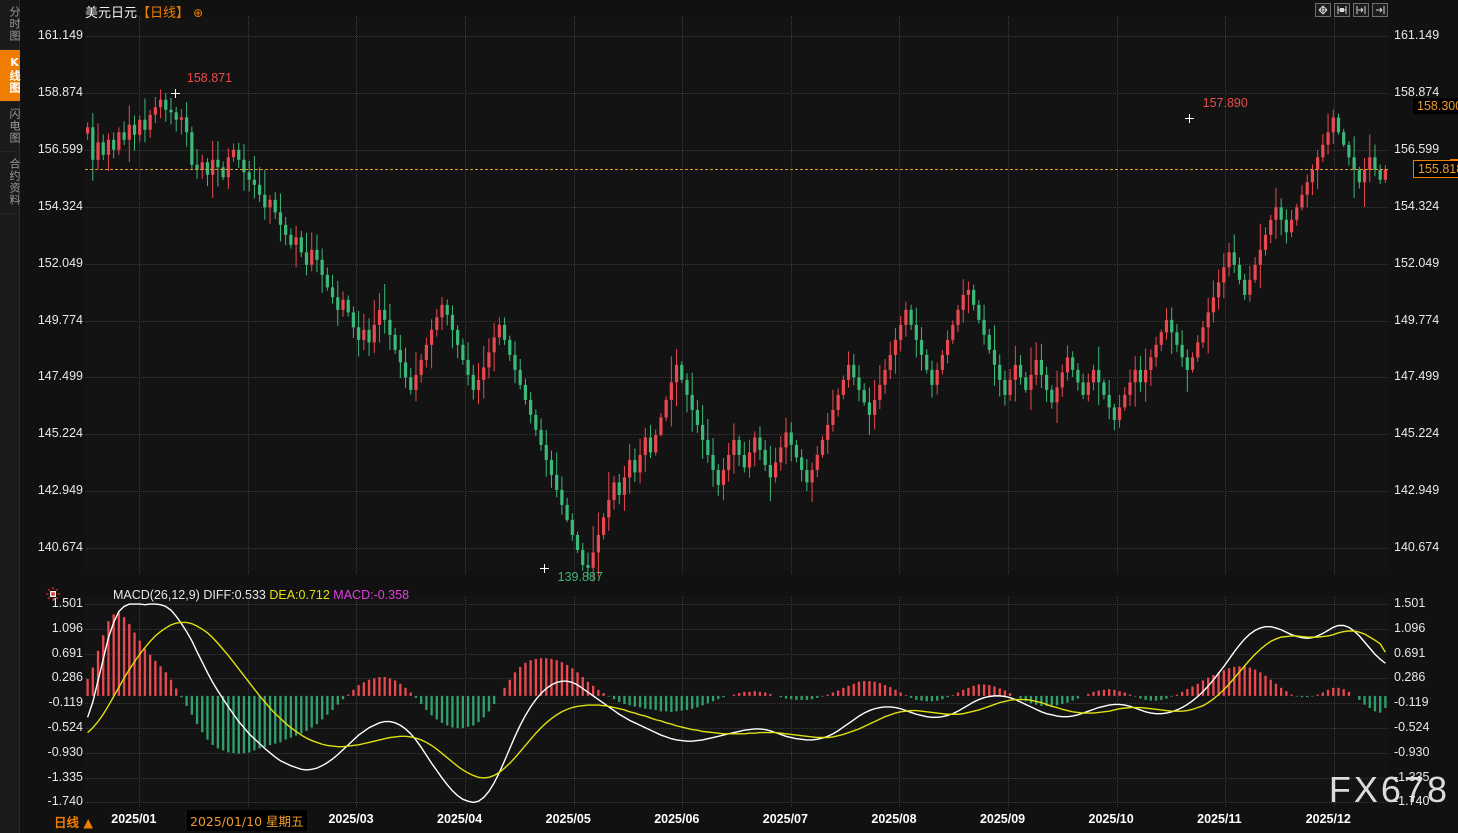  Describe the element at coordinates (65, 702) in the screenshot. I see `macd-axis-label-left: -0.119` at that location.